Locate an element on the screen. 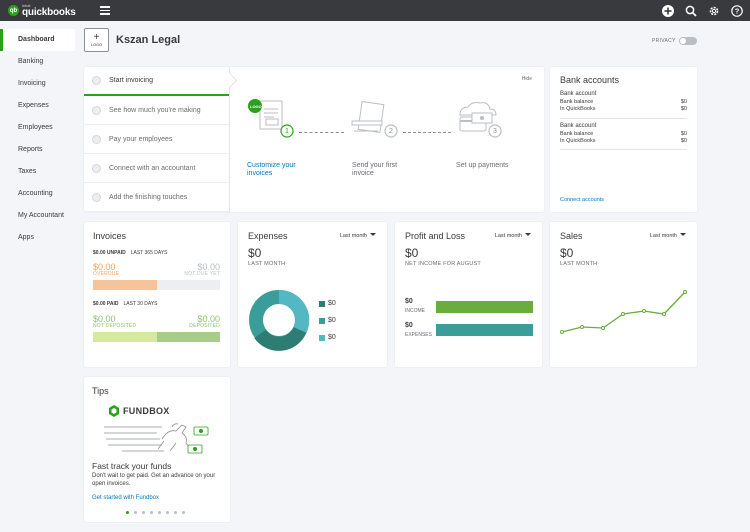 The image size is (750, 532). sales-line-chart is located at coordinates (624, 311).